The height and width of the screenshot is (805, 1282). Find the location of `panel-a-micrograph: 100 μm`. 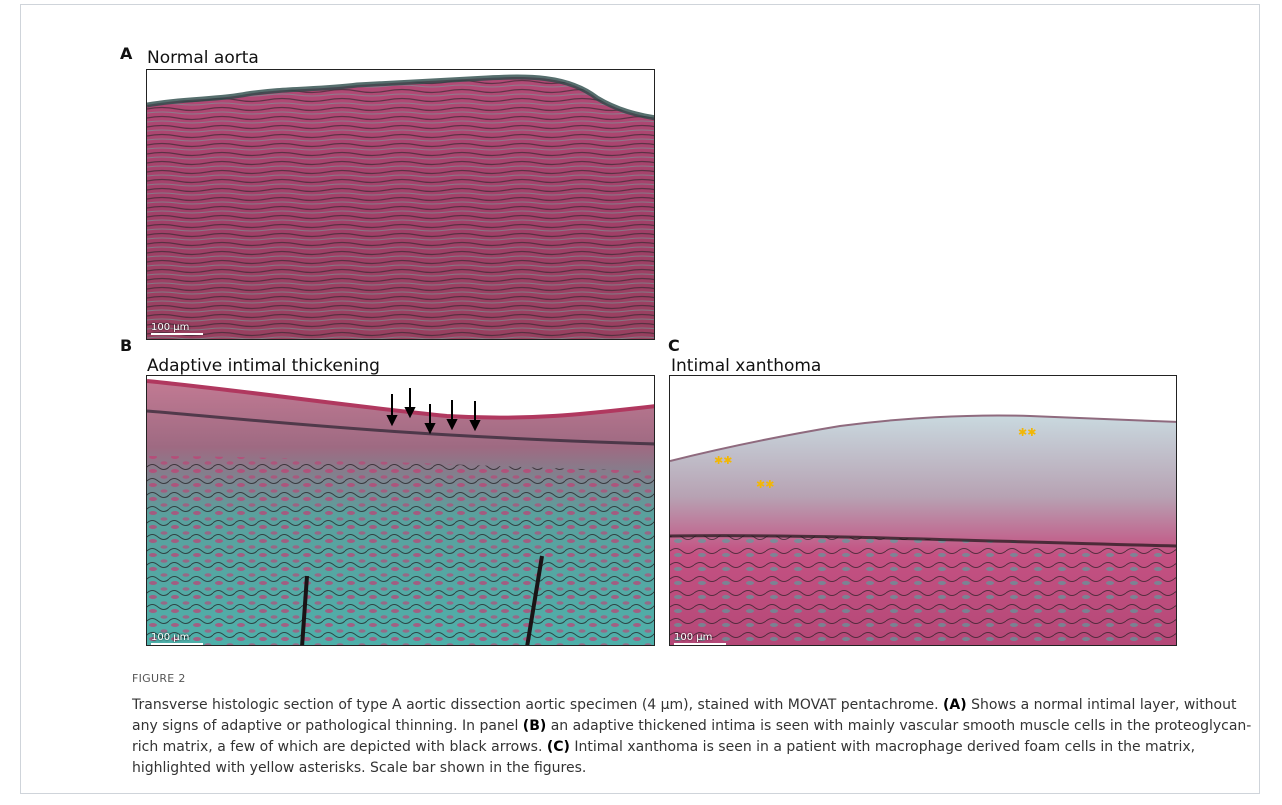

panel-a-micrograph: 100 μm is located at coordinates (400, 204).